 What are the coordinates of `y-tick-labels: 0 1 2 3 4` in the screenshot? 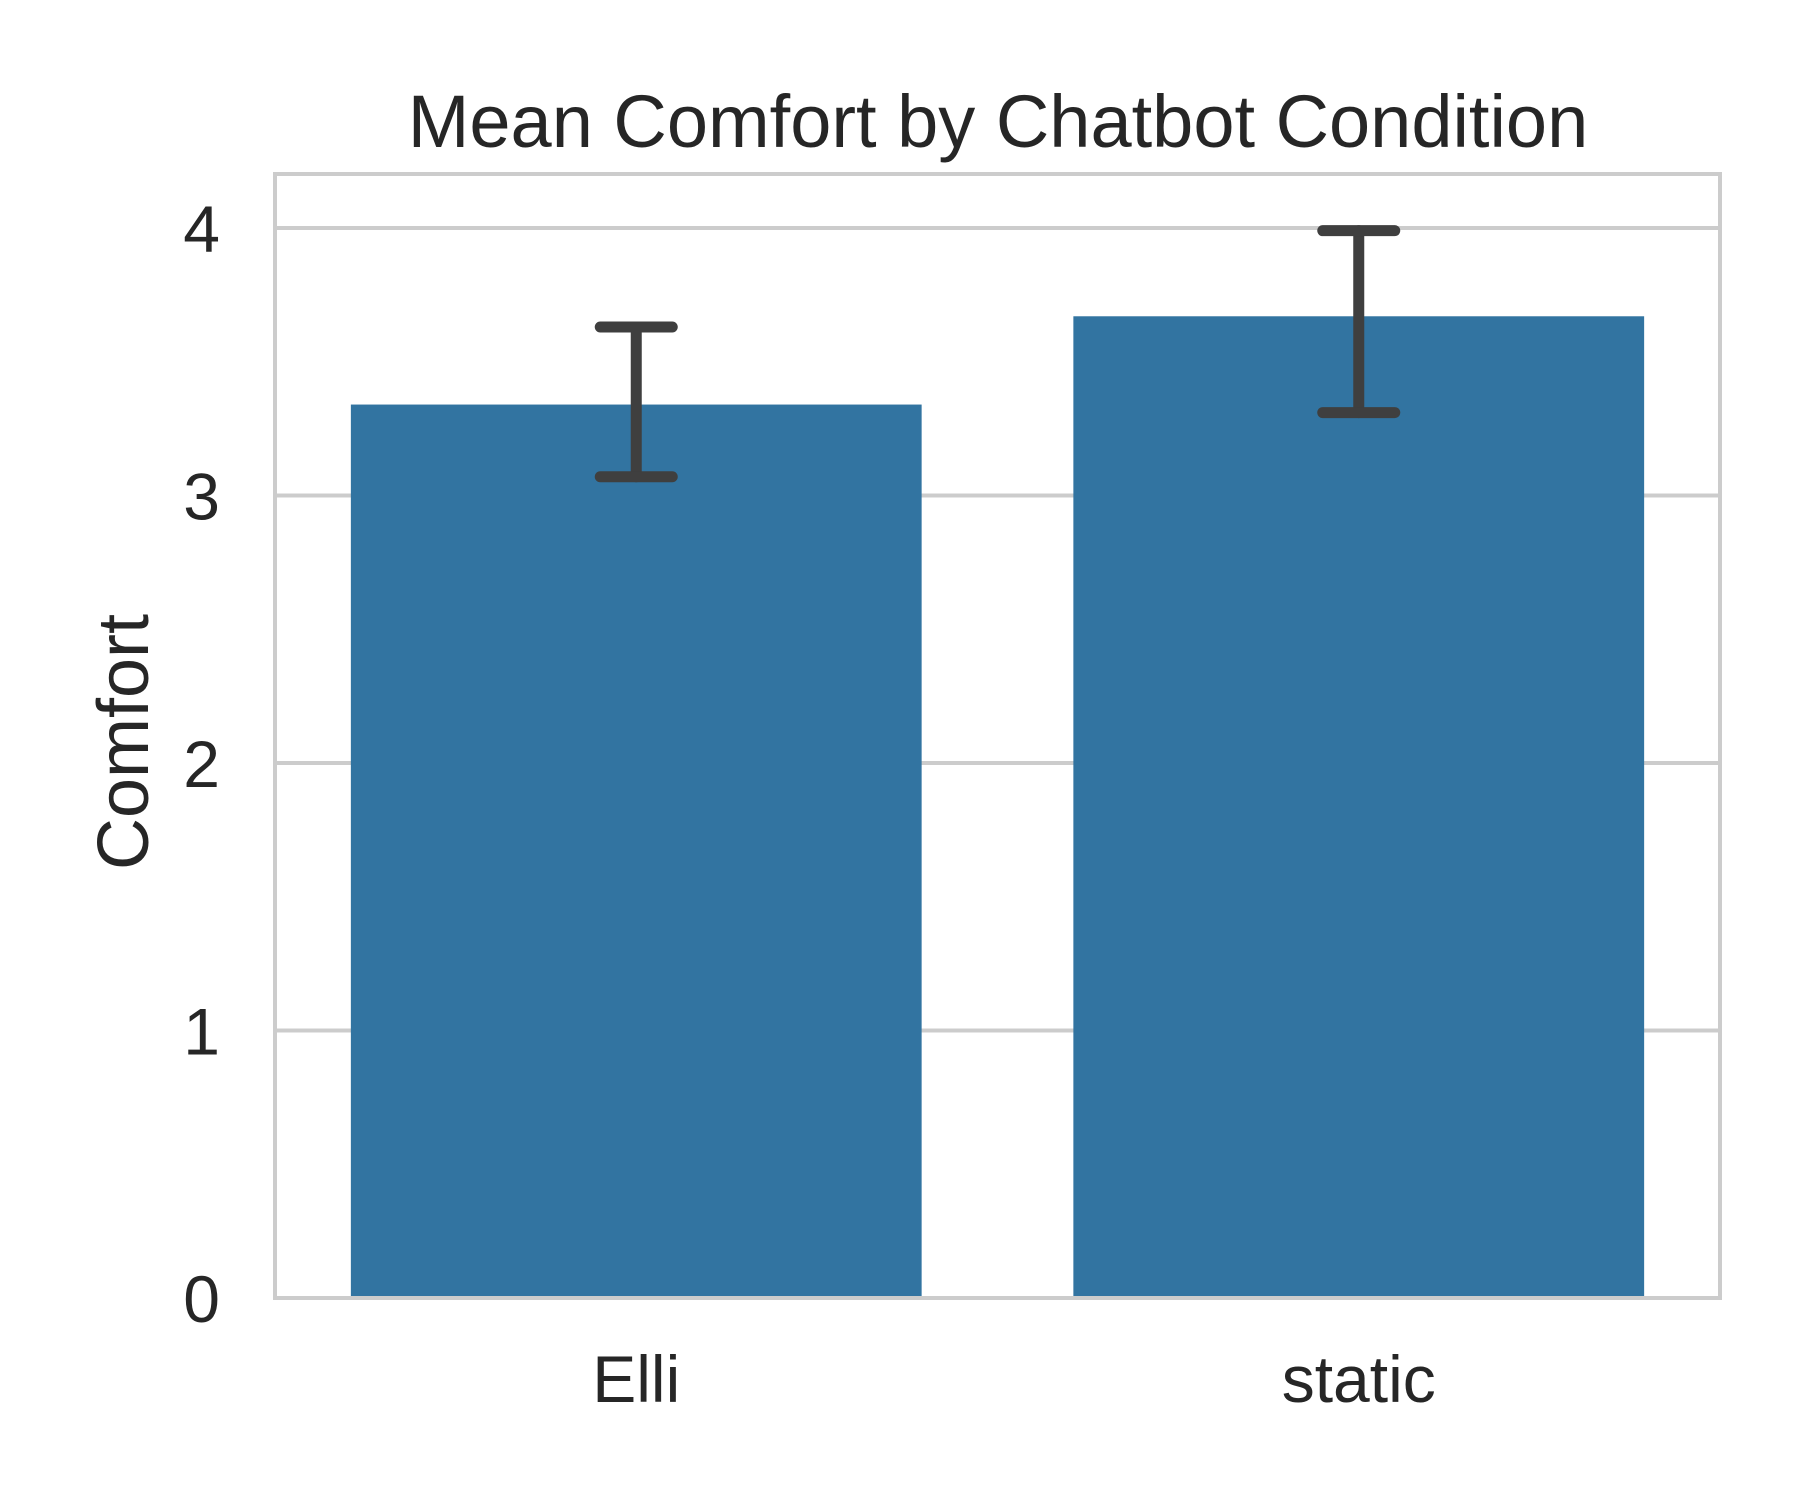 It's located at (201, 764).